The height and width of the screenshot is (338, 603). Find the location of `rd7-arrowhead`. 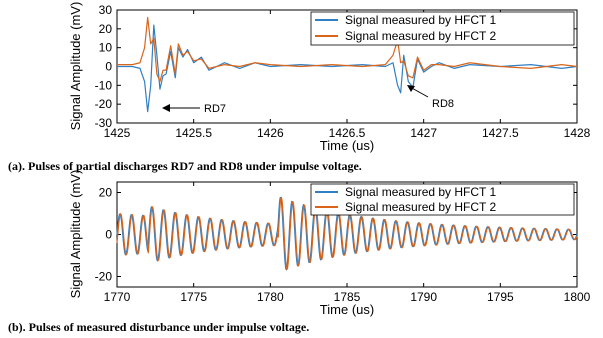

rd7-arrowhead is located at coordinates (166, 108).